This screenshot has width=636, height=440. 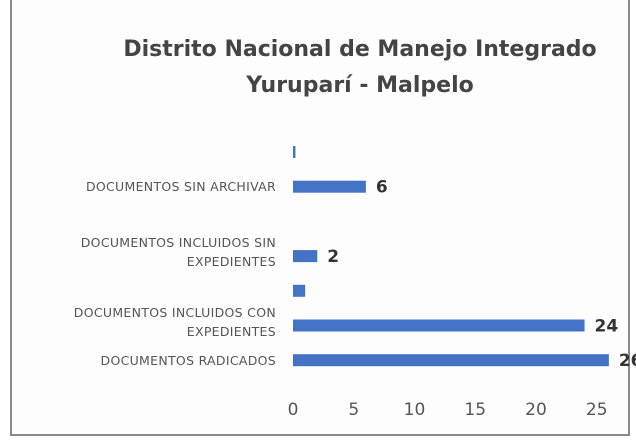 I want to click on x-tick-label: 25, so click(x=597, y=410).